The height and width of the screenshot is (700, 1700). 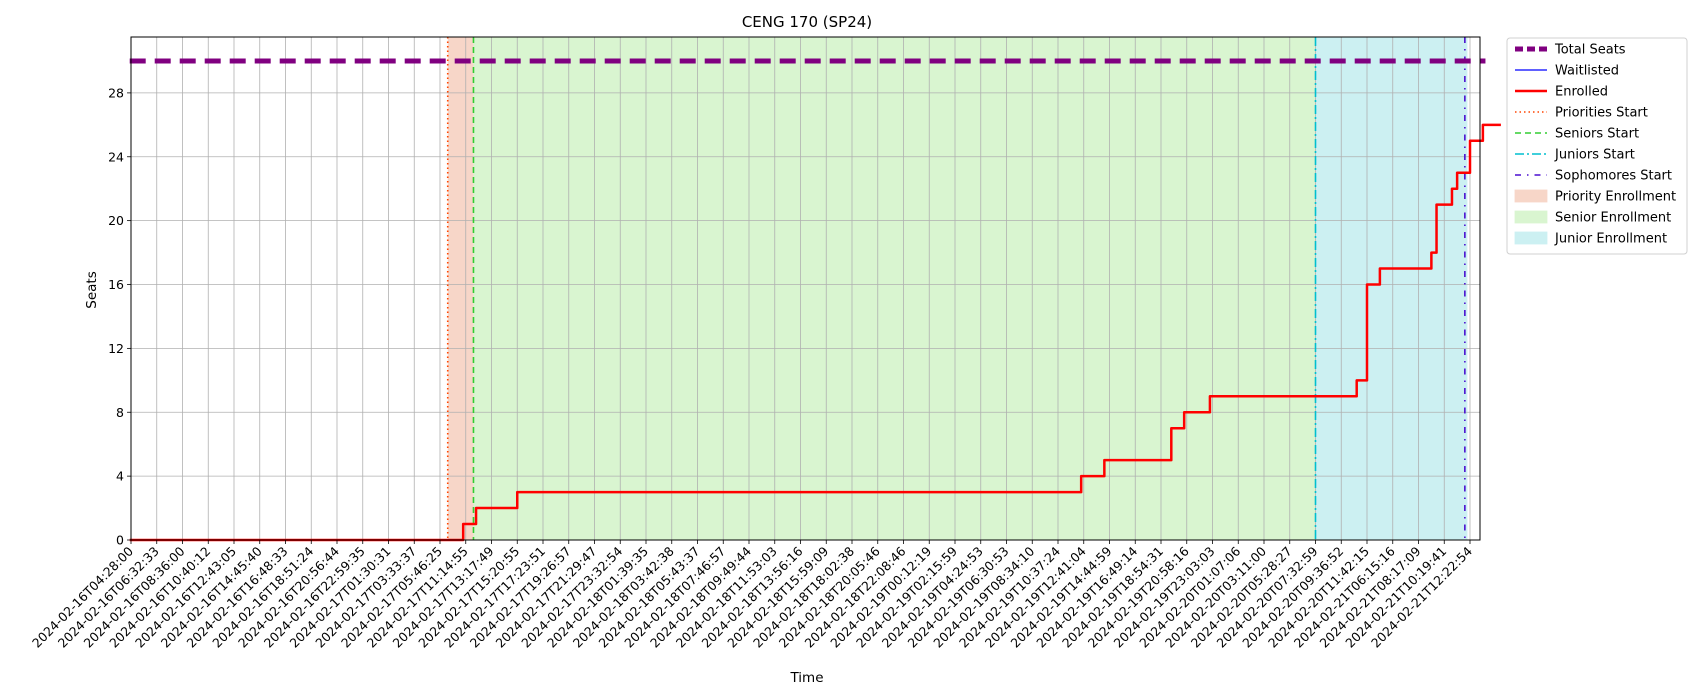 I want to click on legend-swatch-junior-enrollment, so click(x=1531, y=238).